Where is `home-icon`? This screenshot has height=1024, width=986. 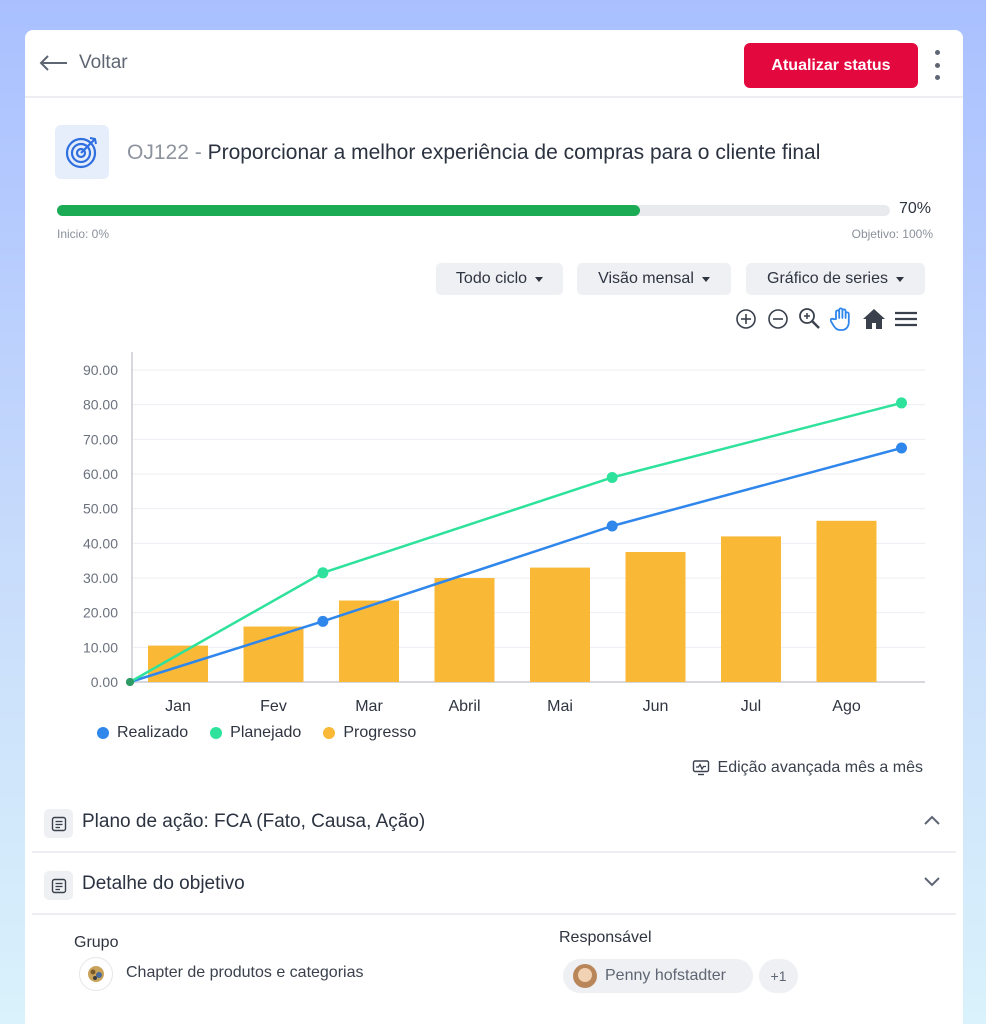 home-icon is located at coordinates (874, 319).